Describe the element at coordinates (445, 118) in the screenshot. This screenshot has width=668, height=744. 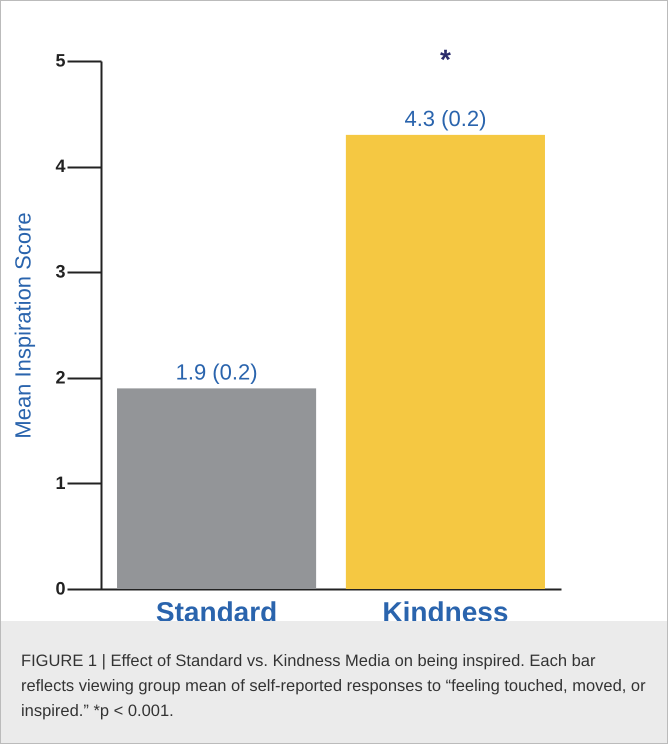
I see `data-label: 4.3 (0.2)` at that location.